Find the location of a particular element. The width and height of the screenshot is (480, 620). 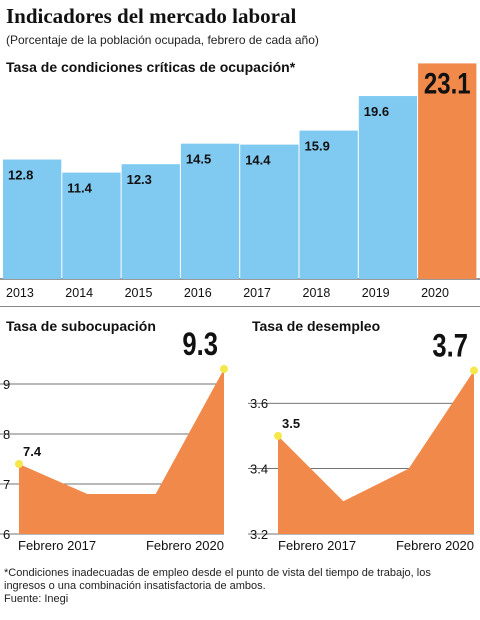

data-label-start: 3.5 is located at coordinates (291, 423).